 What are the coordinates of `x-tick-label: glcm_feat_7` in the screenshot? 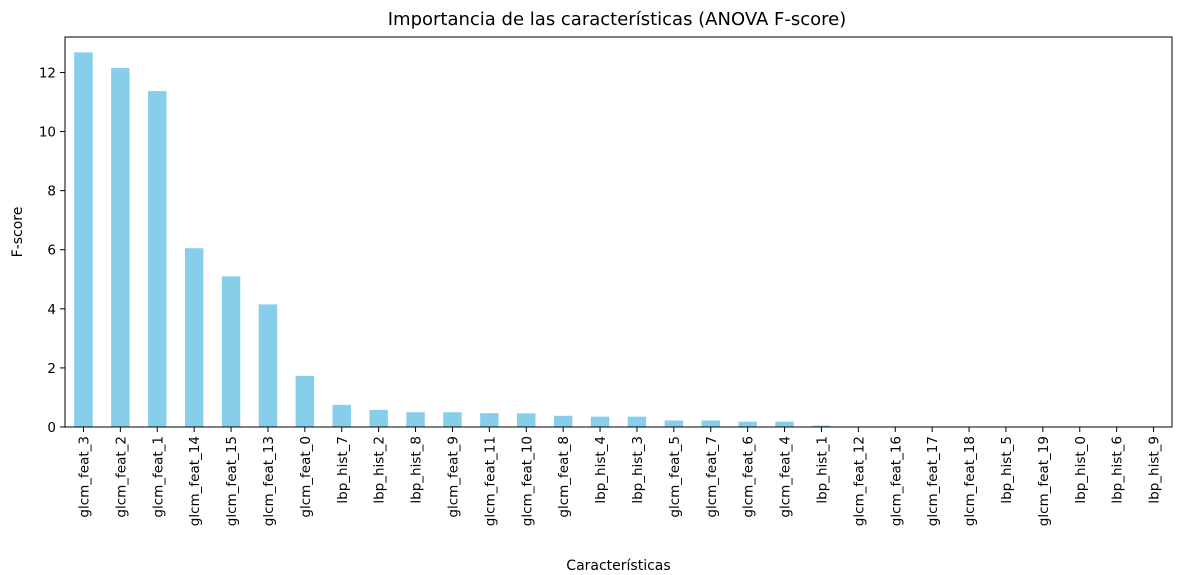 It's located at (712, 477).